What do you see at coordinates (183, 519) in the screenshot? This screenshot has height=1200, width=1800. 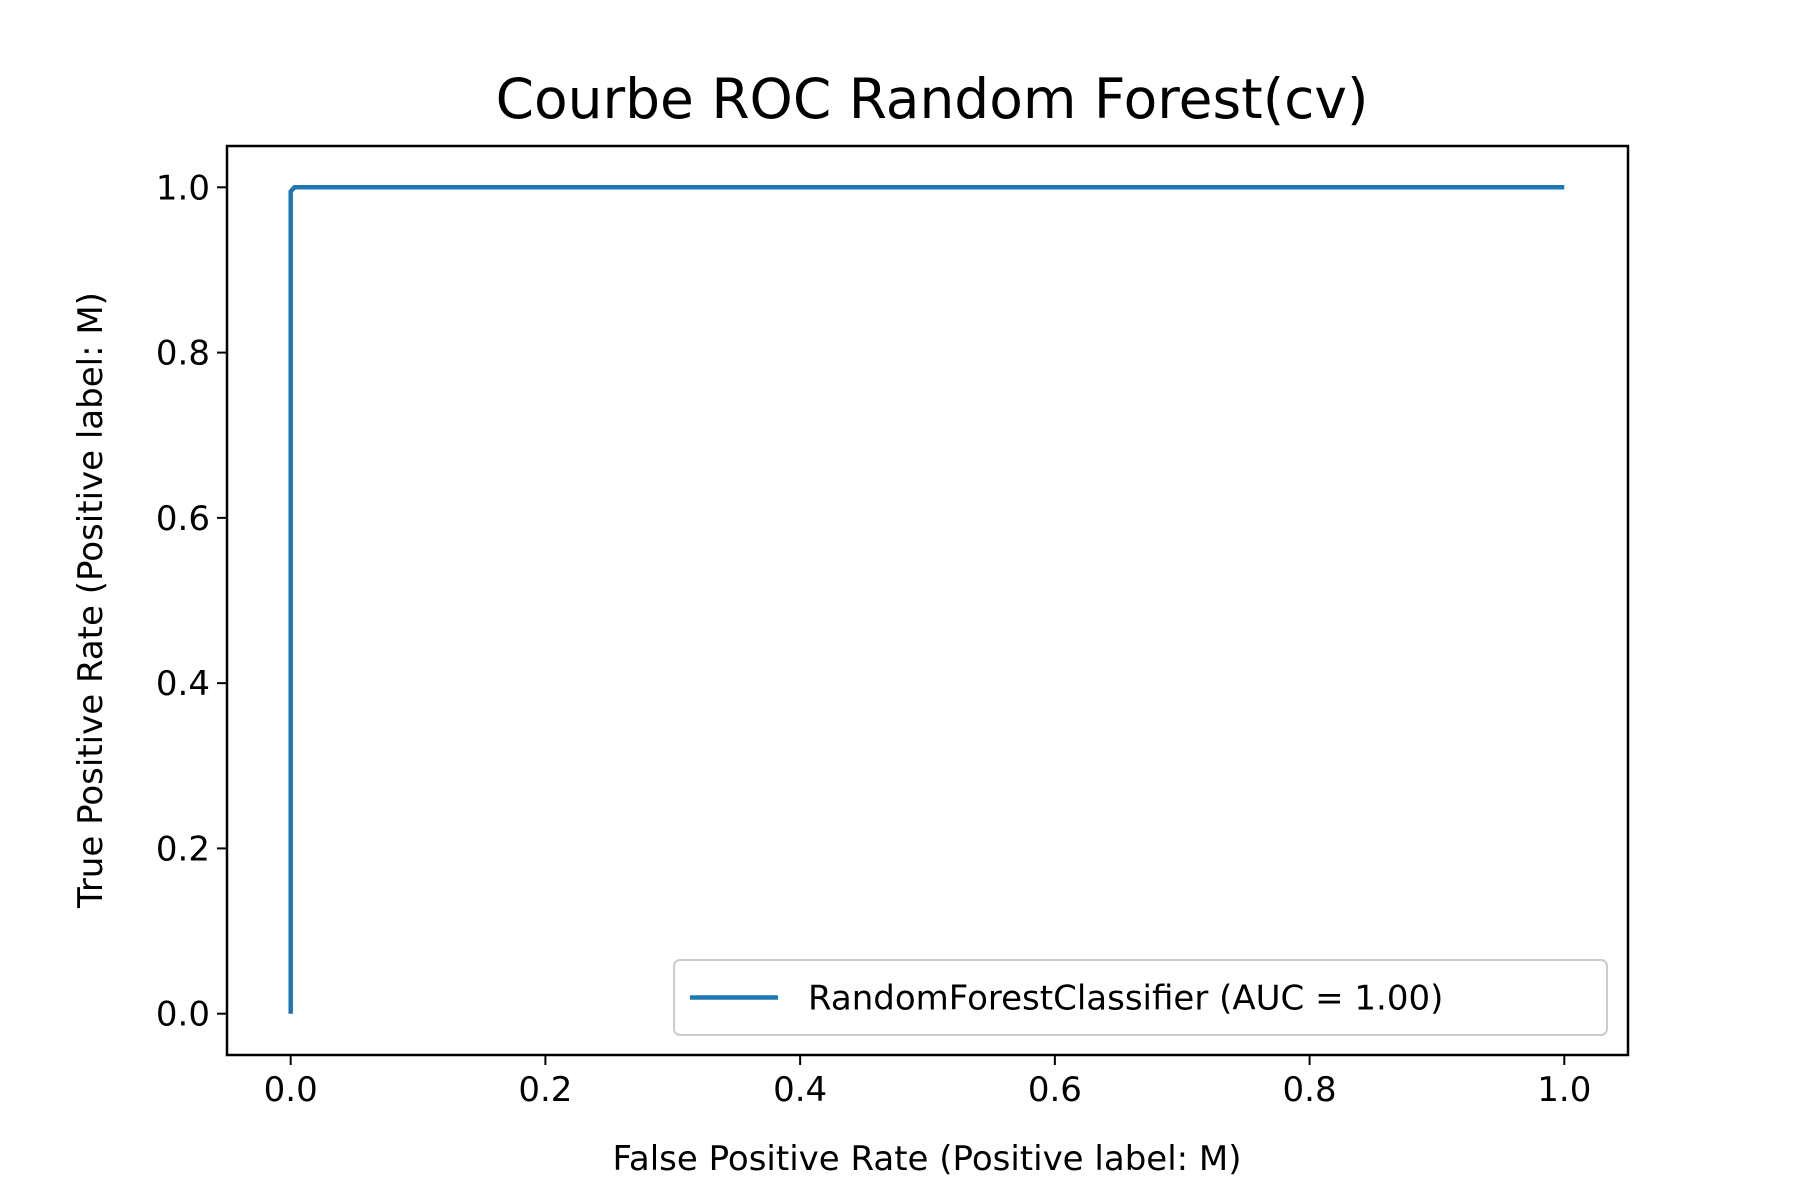 I see `y-tick-label: 0.6` at bounding box center [183, 519].